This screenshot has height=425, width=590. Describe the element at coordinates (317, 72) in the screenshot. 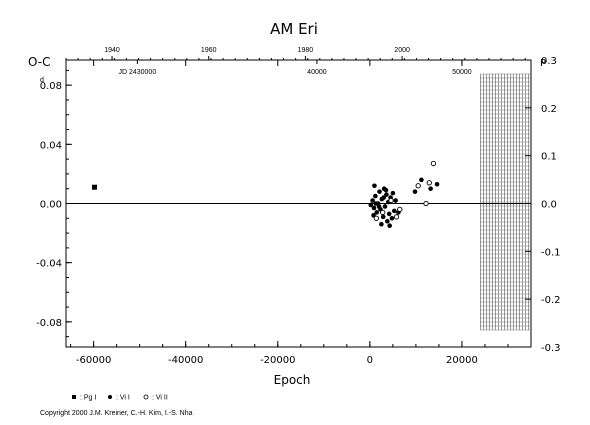

I see `jd-label: 40000` at that location.